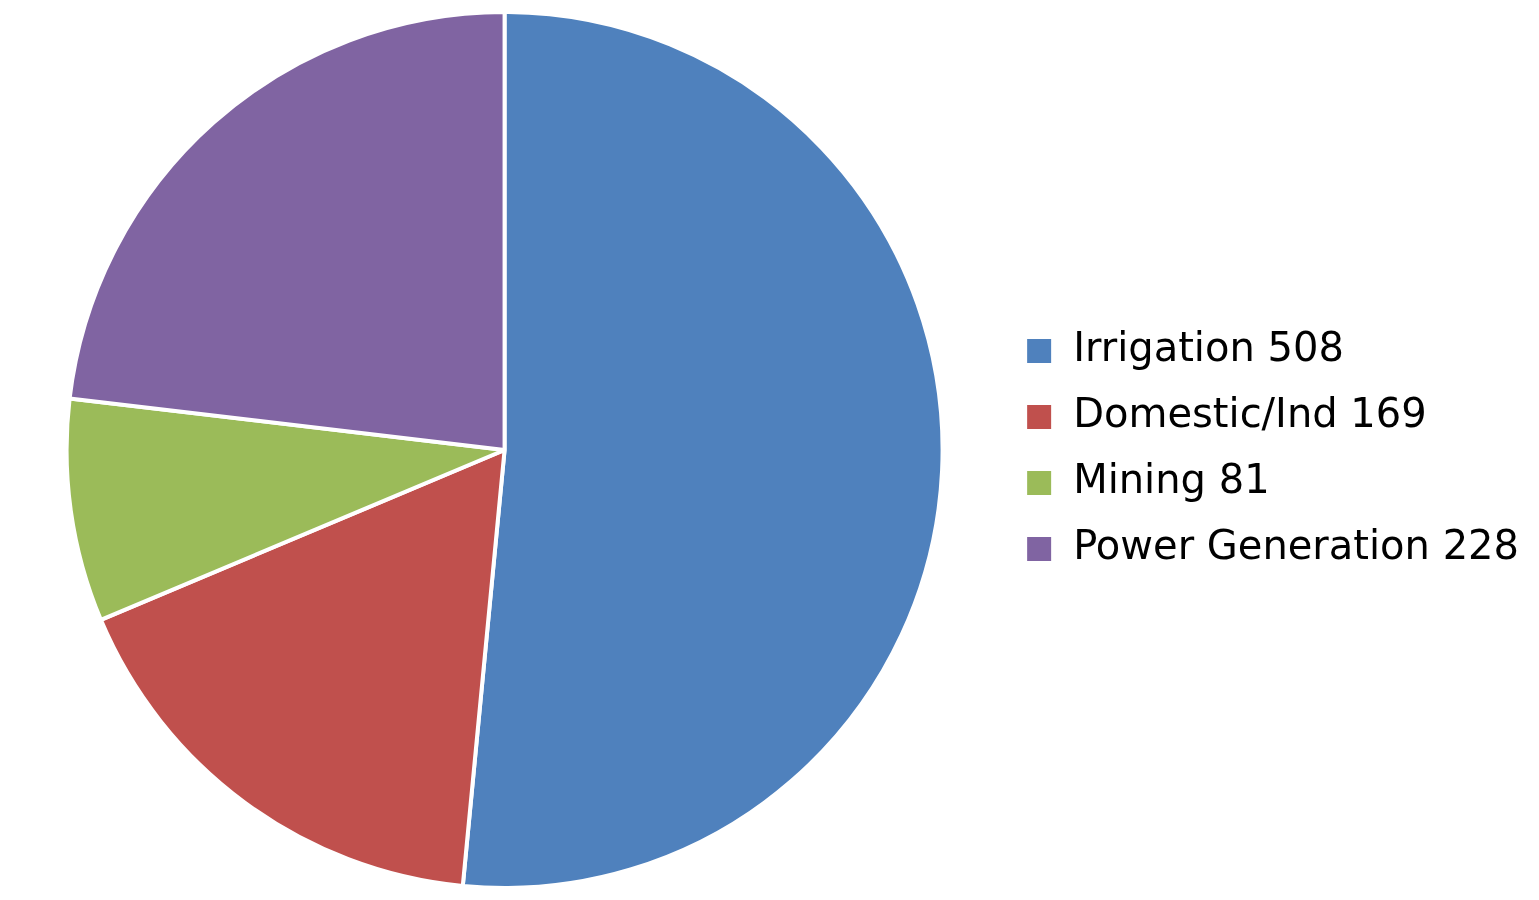 The width and height of the screenshot is (1539, 900). What do you see at coordinates (1208, 347) in the screenshot?
I see `legend-label: Irrigation 508` at bounding box center [1208, 347].